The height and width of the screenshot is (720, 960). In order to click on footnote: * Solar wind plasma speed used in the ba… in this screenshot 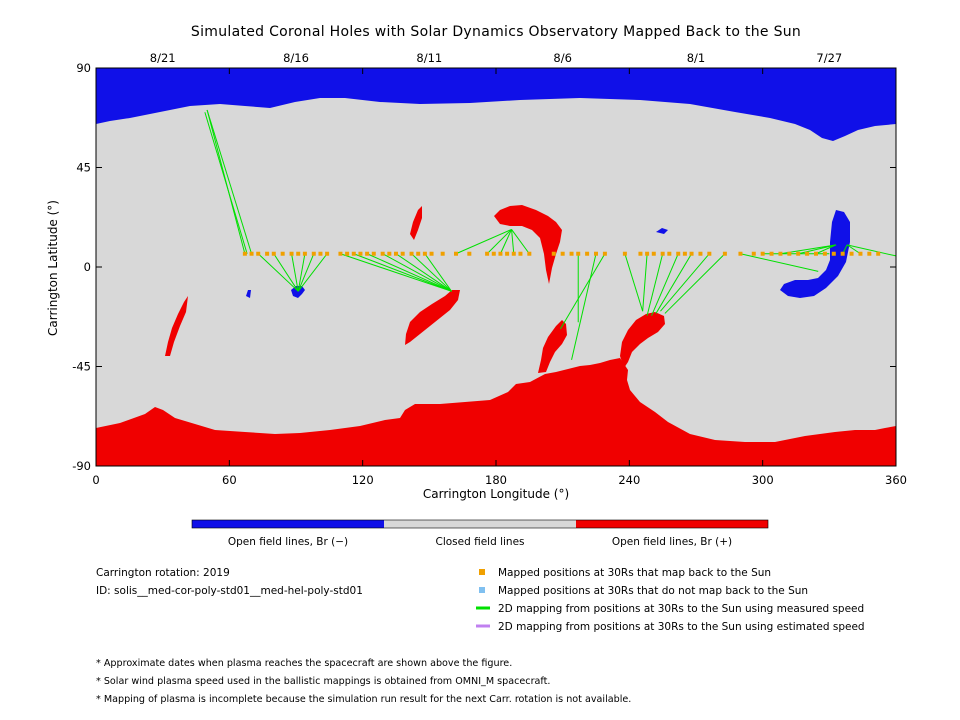, I will do `click(323, 681)`.